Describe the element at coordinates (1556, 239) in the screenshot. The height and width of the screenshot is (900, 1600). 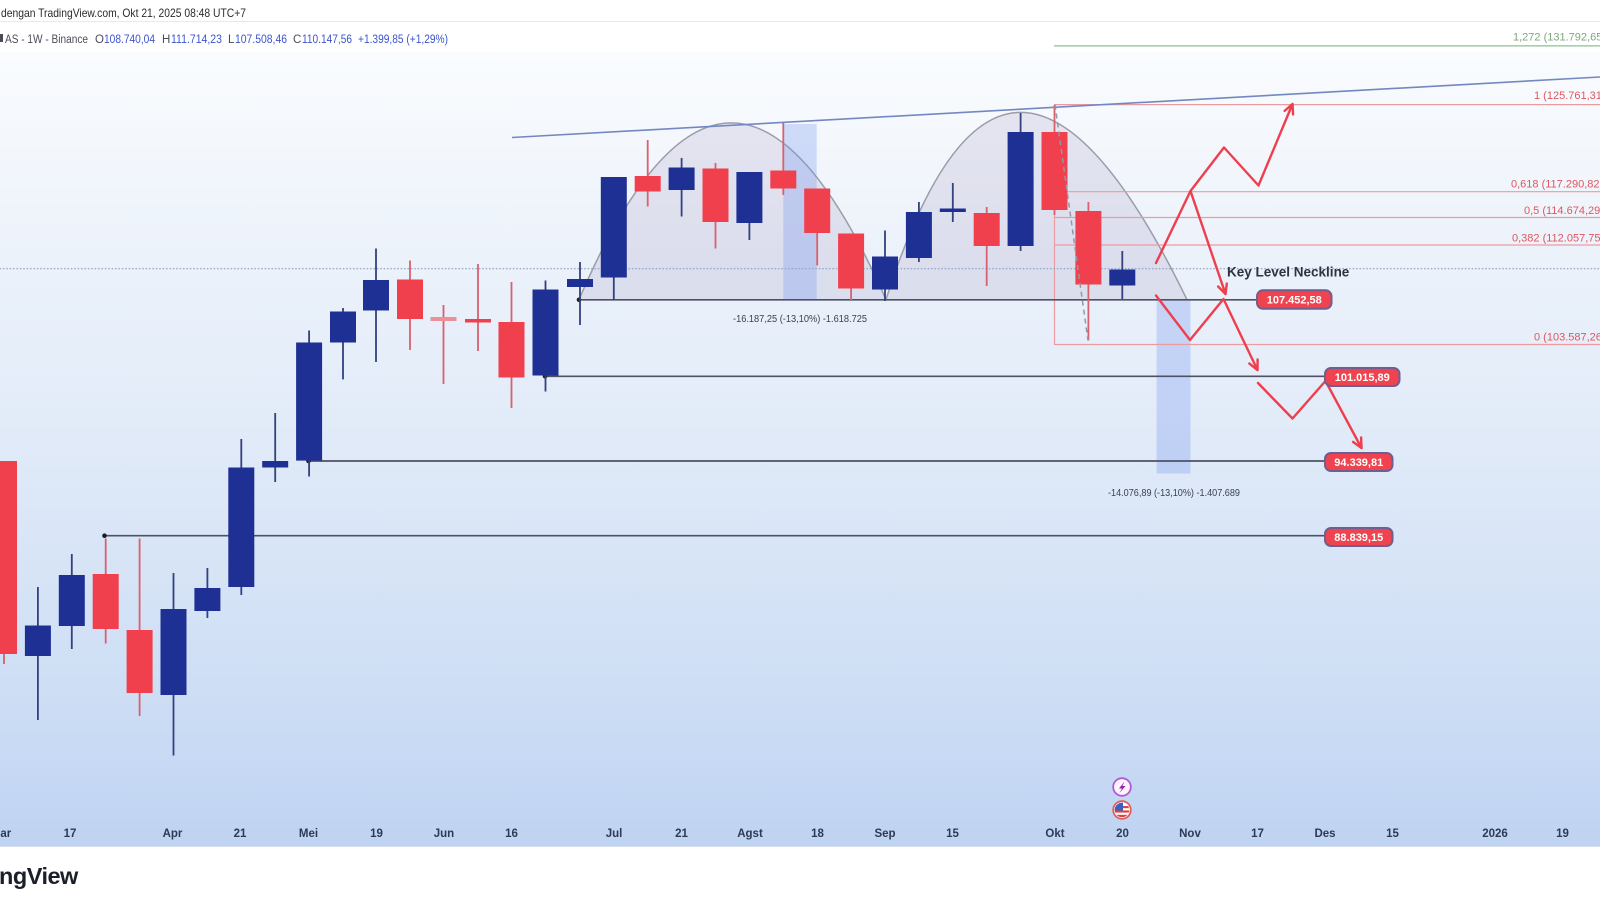
I see `svg-text: 0,382 (112.057,75` at that location.